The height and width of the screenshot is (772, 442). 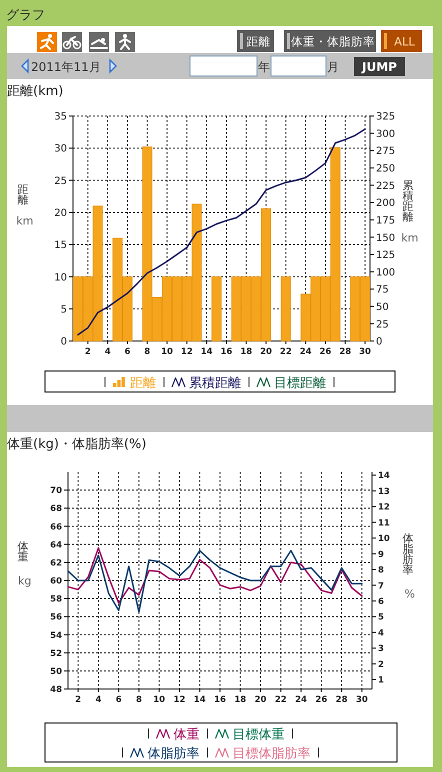 What do you see at coordinates (381, 586) in the screenshot?
I see `y2-tick-label: 7` at bounding box center [381, 586].